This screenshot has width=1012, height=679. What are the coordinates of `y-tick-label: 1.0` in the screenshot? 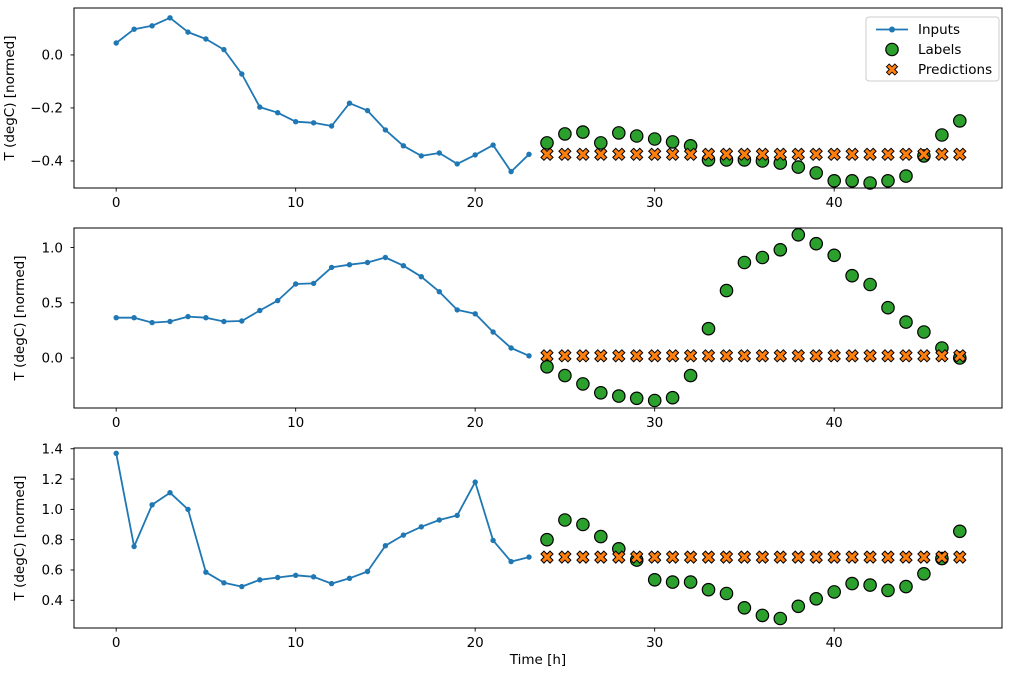 It's located at (52, 510).